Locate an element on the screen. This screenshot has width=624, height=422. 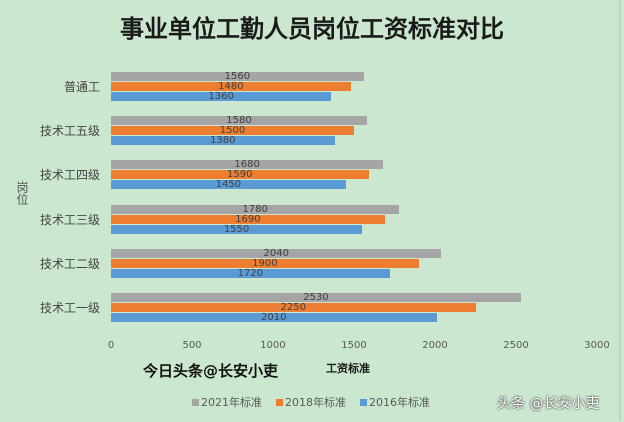
x-tick: 0 is located at coordinates (111, 345).